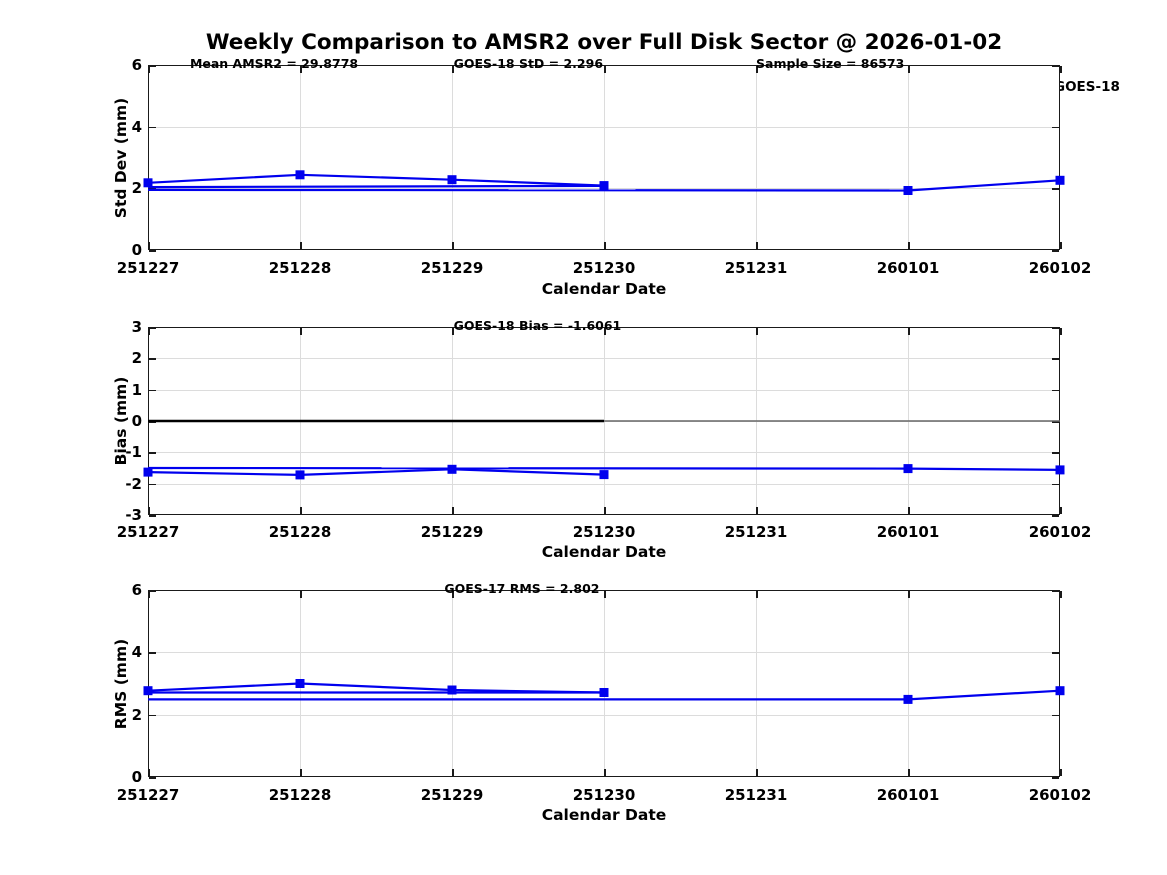 The width and height of the screenshot is (1167, 875). I want to click on y-tick-label: -3, so click(133, 515).